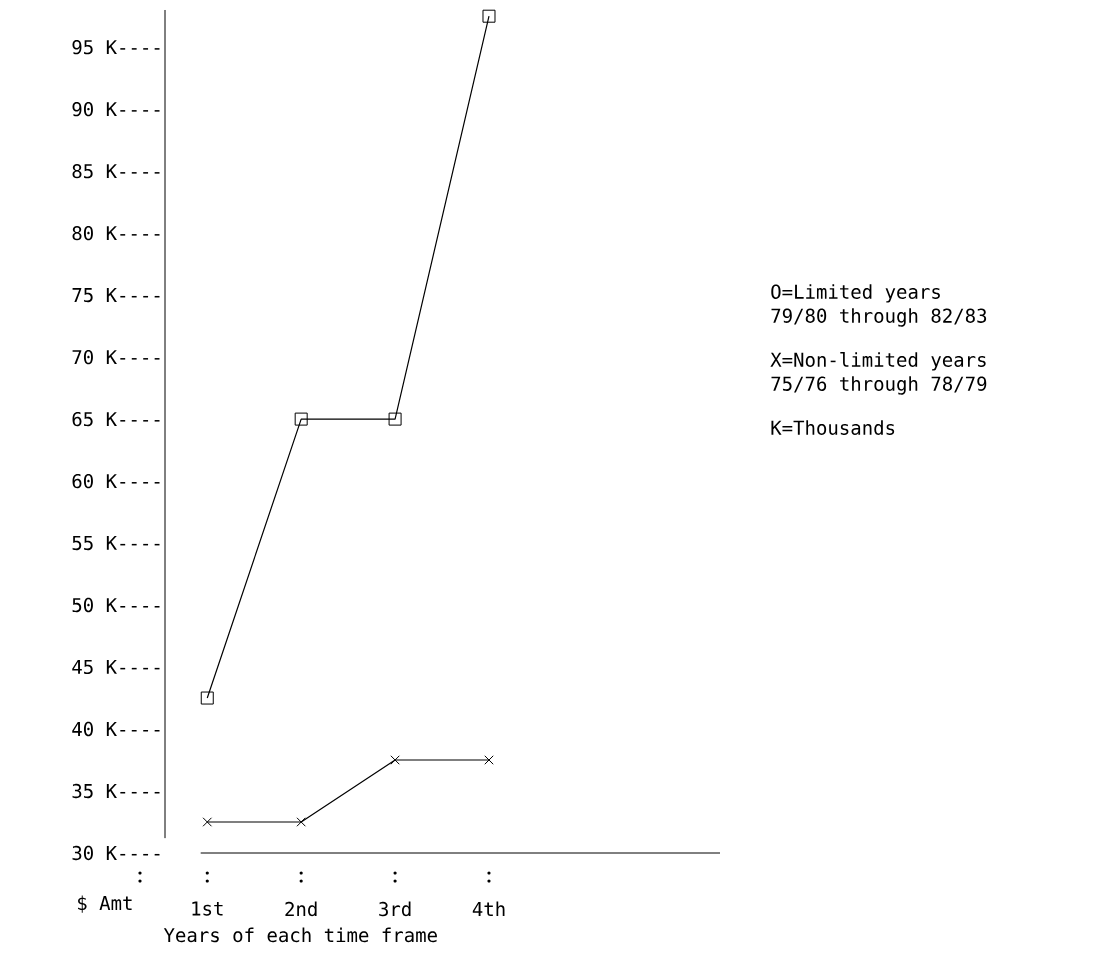 This screenshot has height=956, width=1115. What do you see at coordinates (116, 853) in the screenshot?
I see `y-tick-label: 30 K----` at bounding box center [116, 853].